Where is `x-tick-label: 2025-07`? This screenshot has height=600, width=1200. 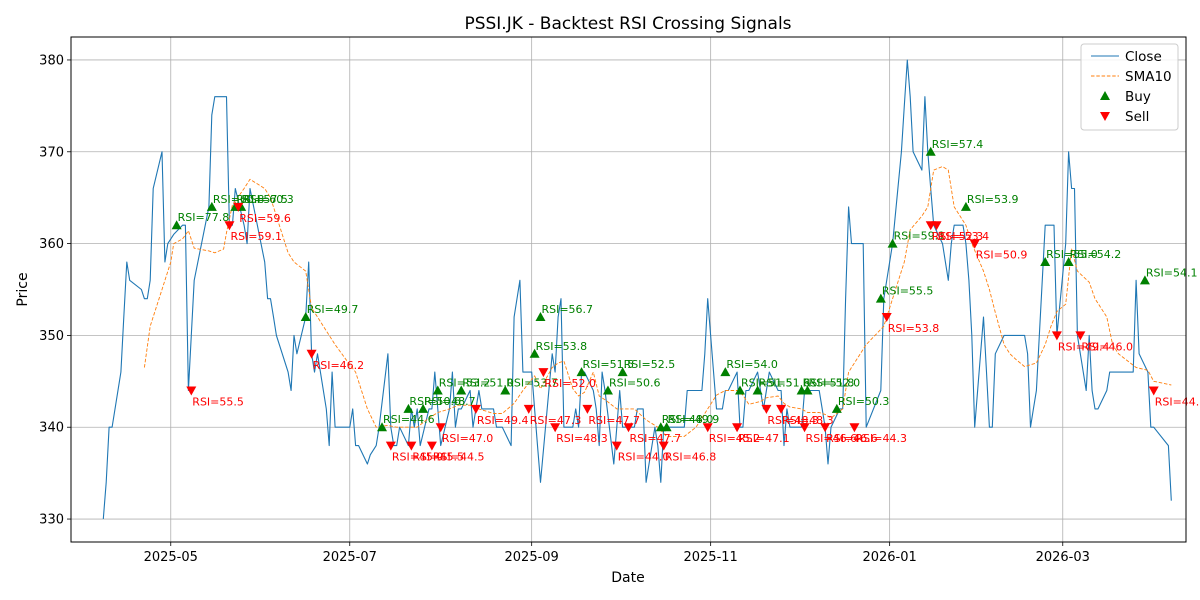 x-tick-label: 2025-07 is located at coordinates (350, 557).